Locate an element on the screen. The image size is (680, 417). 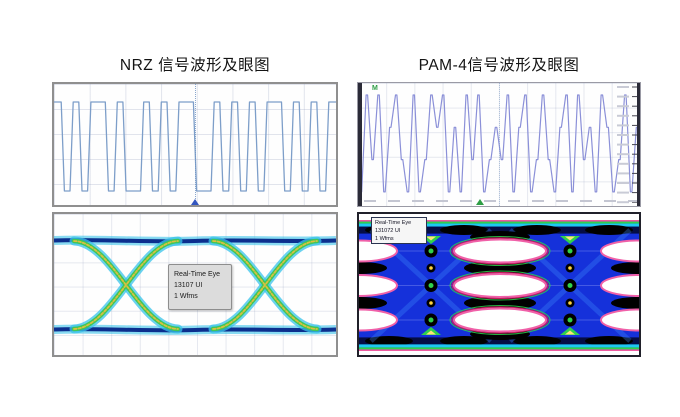
pam4-waveform-panel: M is located at coordinates (499, 144).